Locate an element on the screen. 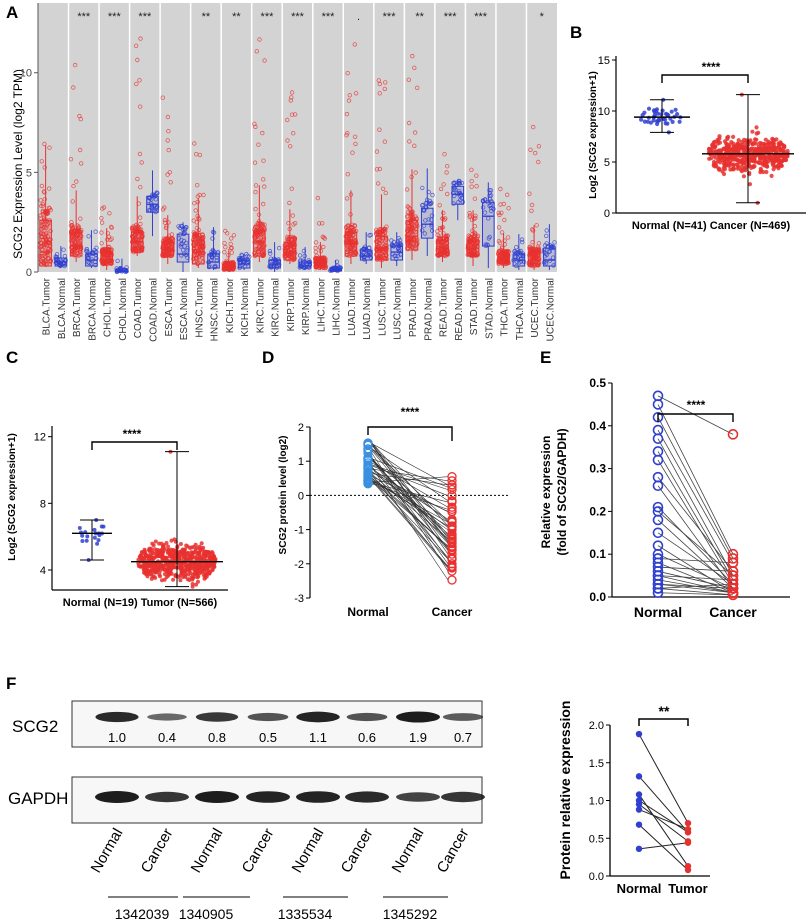  box is located at coordinates (488, 224).